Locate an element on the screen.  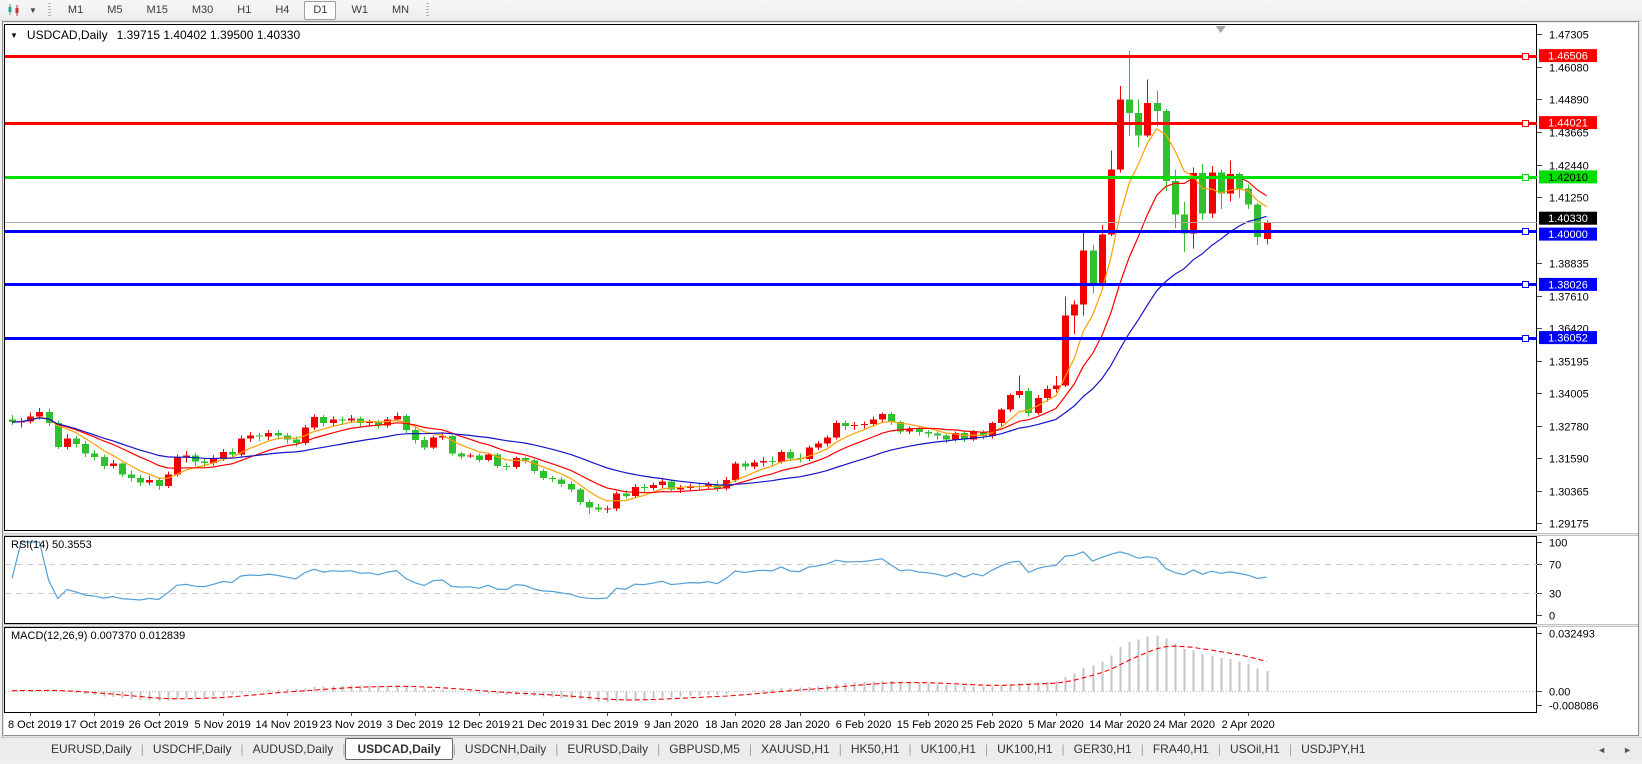
x-axis-label: 25 Feb 2020 is located at coordinates (992, 725).